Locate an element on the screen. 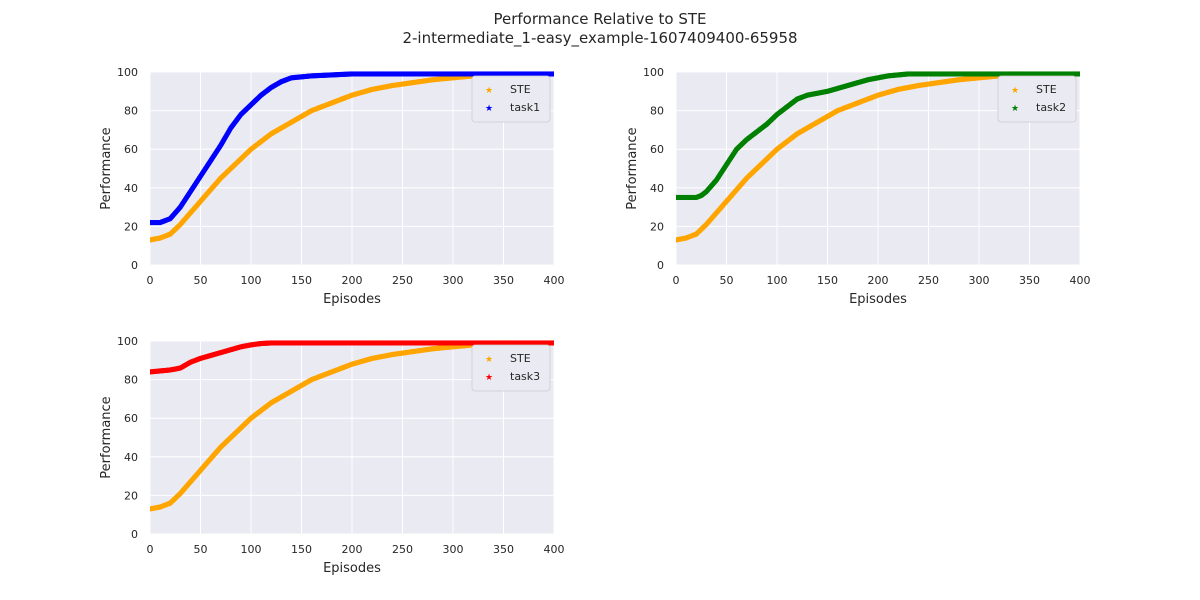 The image size is (1200, 600). legend: ★ STE ★ task1 is located at coordinates (511, 99).